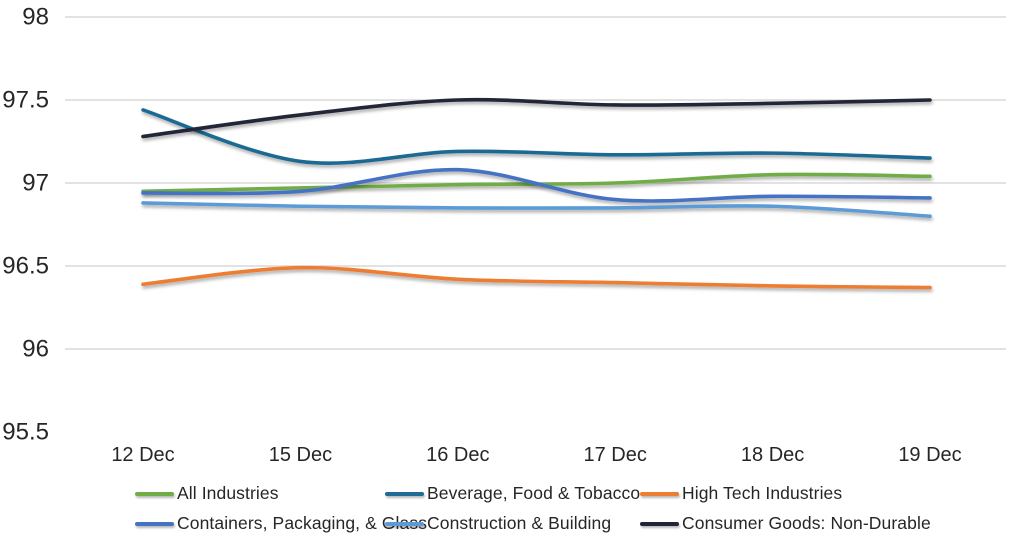 The image size is (1024, 547). Describe the element at coordinates (536, 118) in the screenshot. I see `series-line-consumer-goods-non-durable` at that location.